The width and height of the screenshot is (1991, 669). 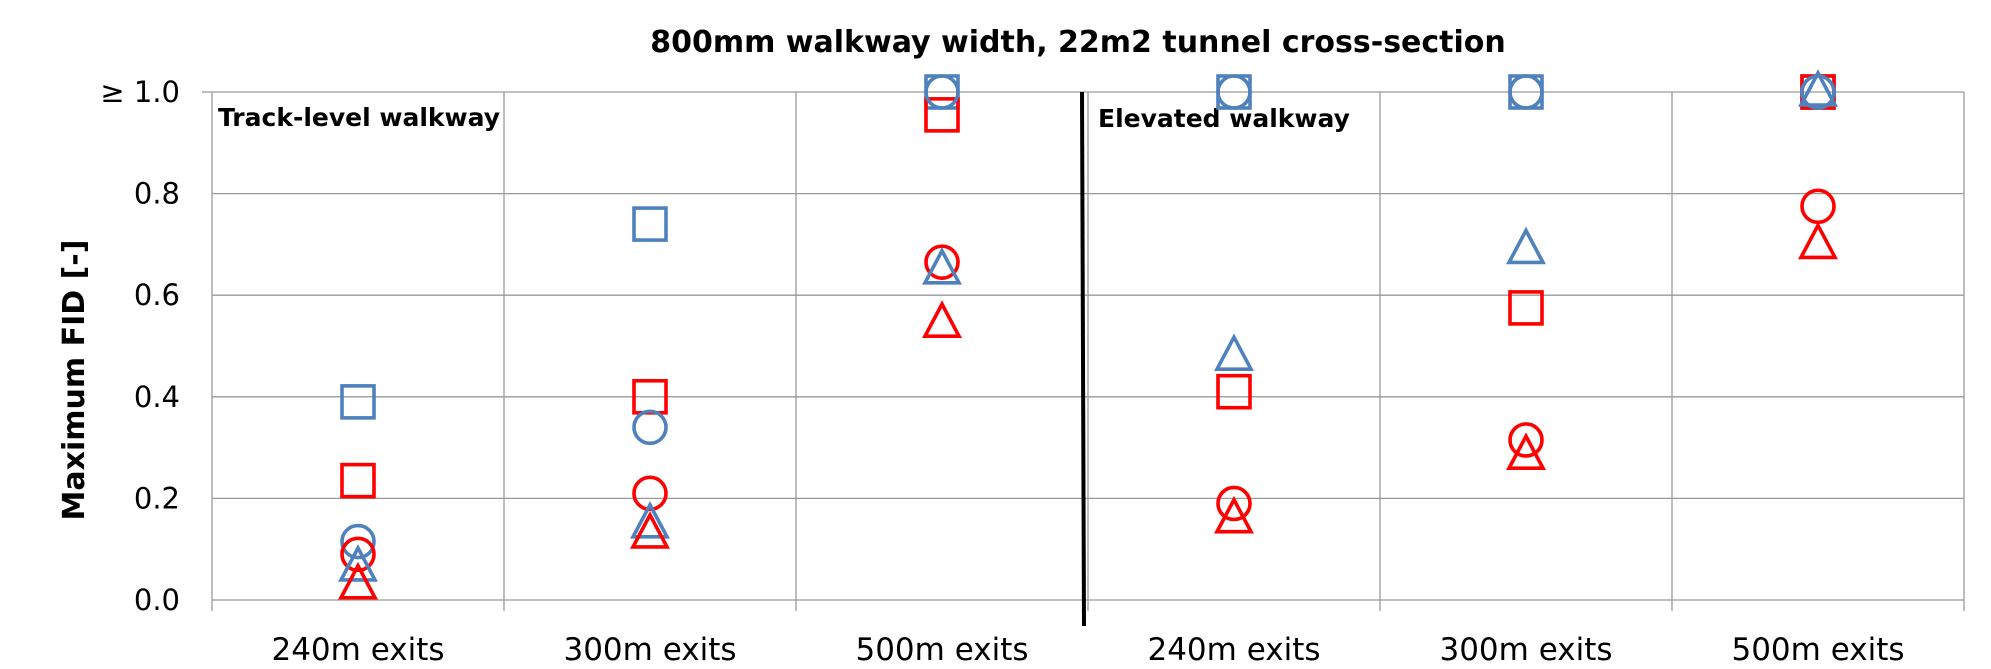 What do you see at coordinates (157, 397) in the screenshot?
I see `y-tick-label: 0.4` at bounding box center [157, 397].